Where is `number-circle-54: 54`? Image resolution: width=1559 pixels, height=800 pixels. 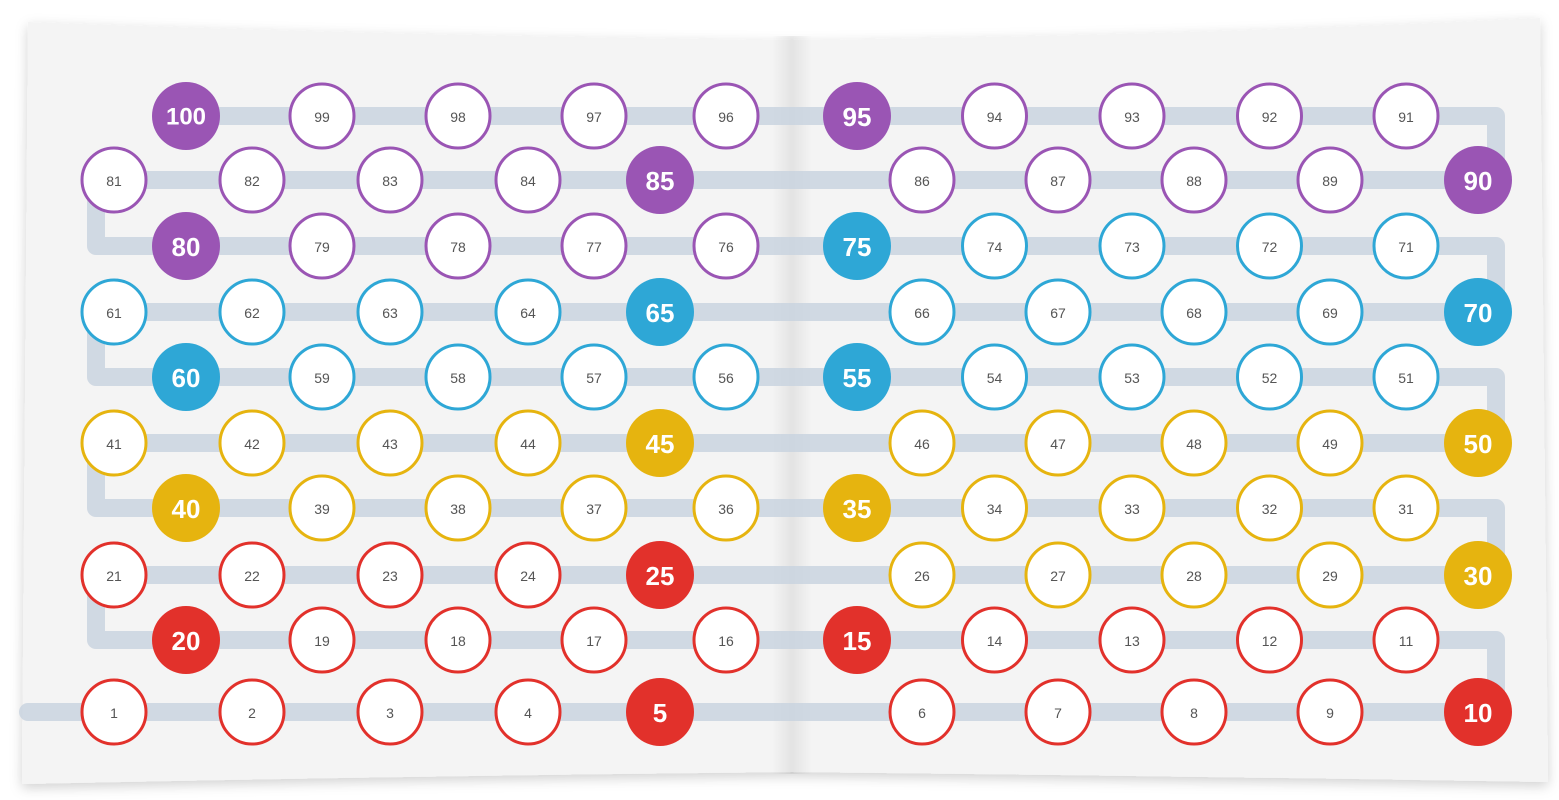 number-circle-54: 54 is located at coordinates (994, 377).